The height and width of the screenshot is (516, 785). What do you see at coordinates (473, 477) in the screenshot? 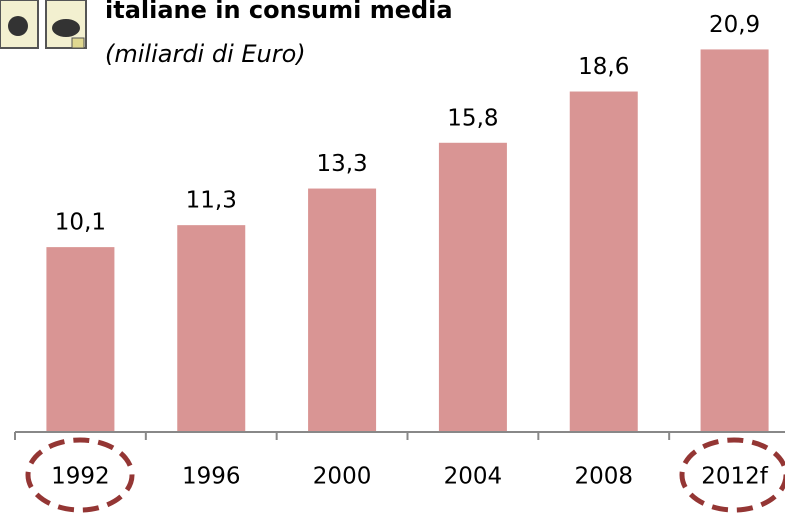
I see `x-tick-label: 2004` at bounding box center [473, 477].